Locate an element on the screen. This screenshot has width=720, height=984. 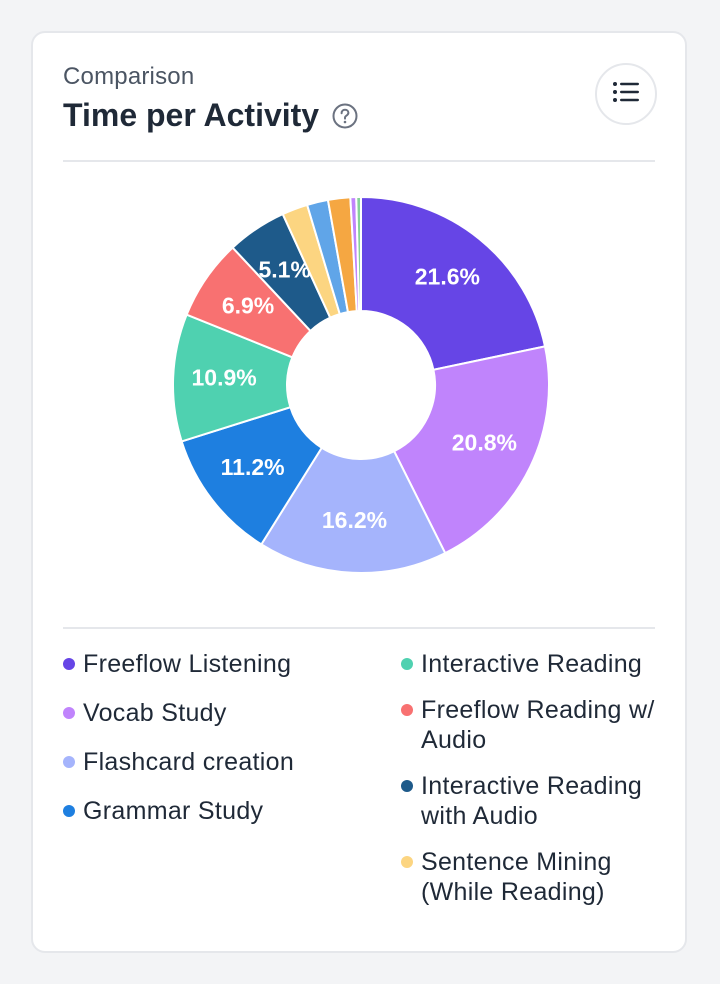
legend-label: Grammar Study is located at coordinates (173, 811).